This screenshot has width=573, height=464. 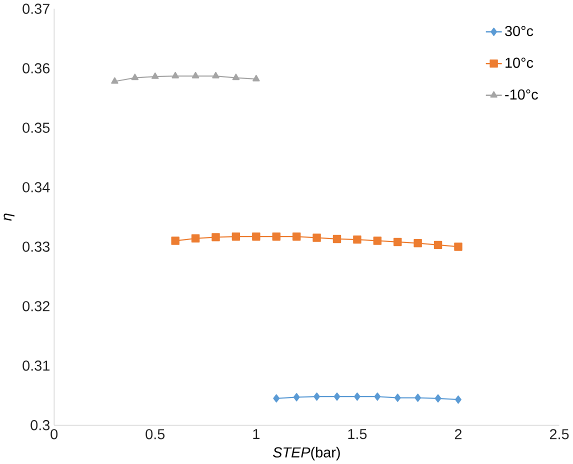 What do you see at coordinates (155, 434) in the screenshot?
I see `x-tick-label: 0.5` at bounding box center [155, 434].